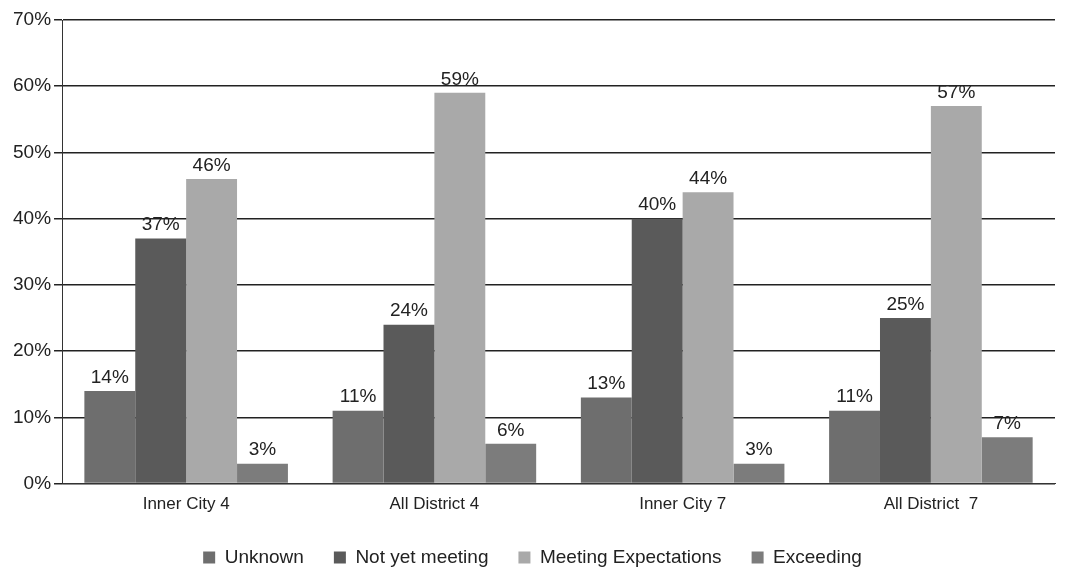  I want to click on x-tick-label: All District 4, so click(434, 504).